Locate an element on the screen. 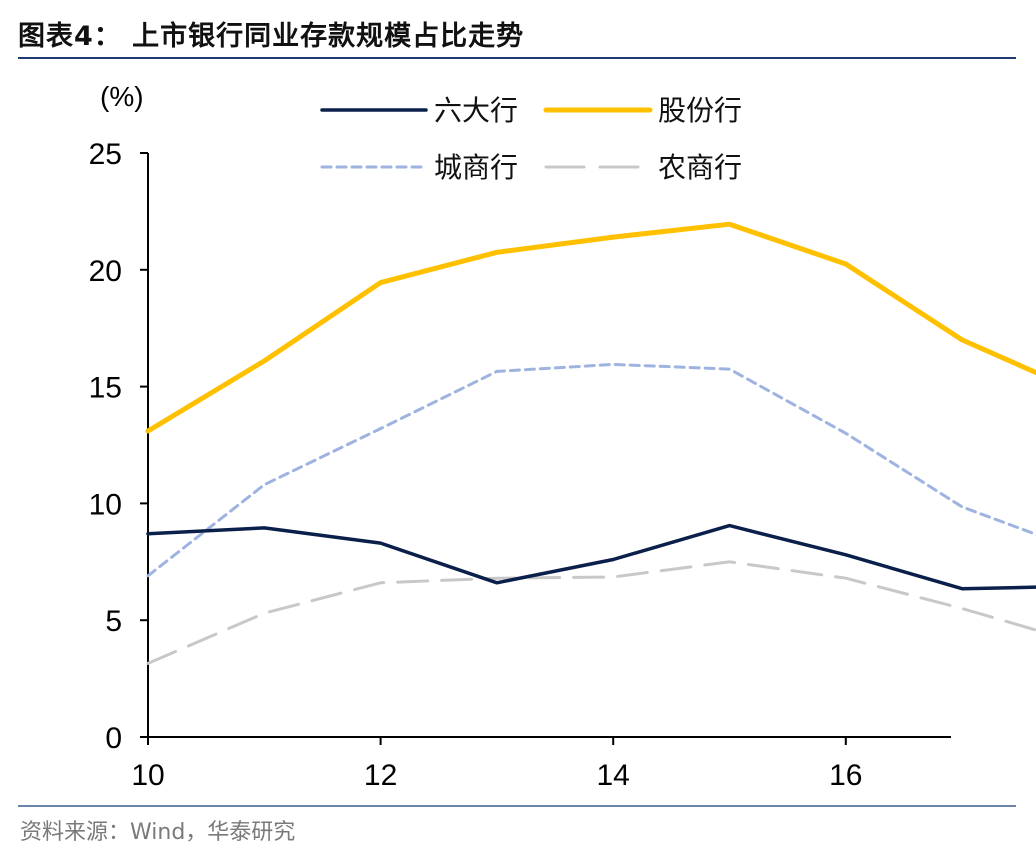 This screenshot has width=1036, height=852. y-unit-label: (%) is located at coordinates (122, 96).